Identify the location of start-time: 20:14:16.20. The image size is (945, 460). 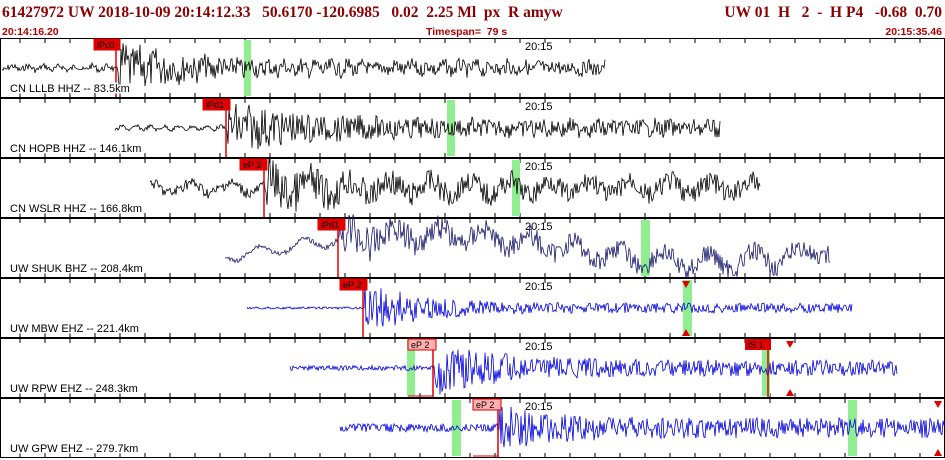
(30, 32).